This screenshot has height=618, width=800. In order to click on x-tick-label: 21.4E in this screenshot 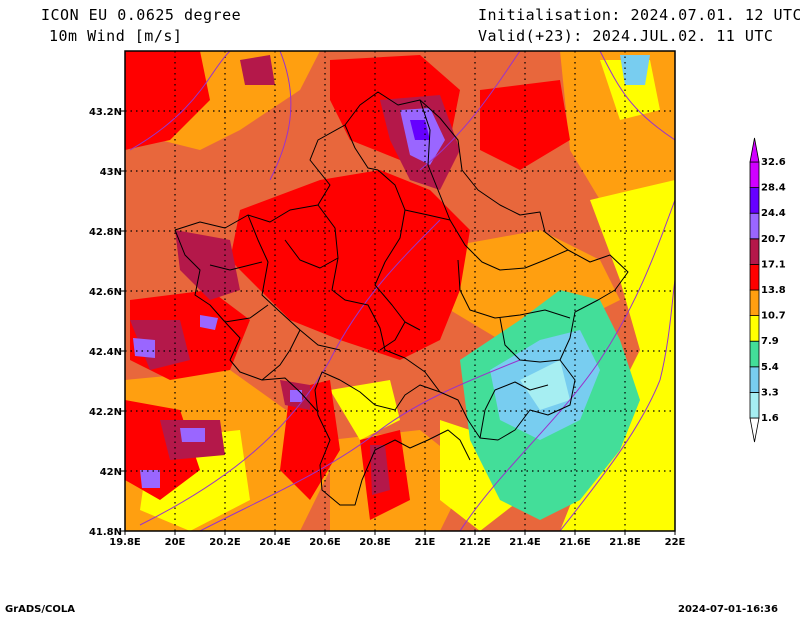, I will do `click(525, 542)`.